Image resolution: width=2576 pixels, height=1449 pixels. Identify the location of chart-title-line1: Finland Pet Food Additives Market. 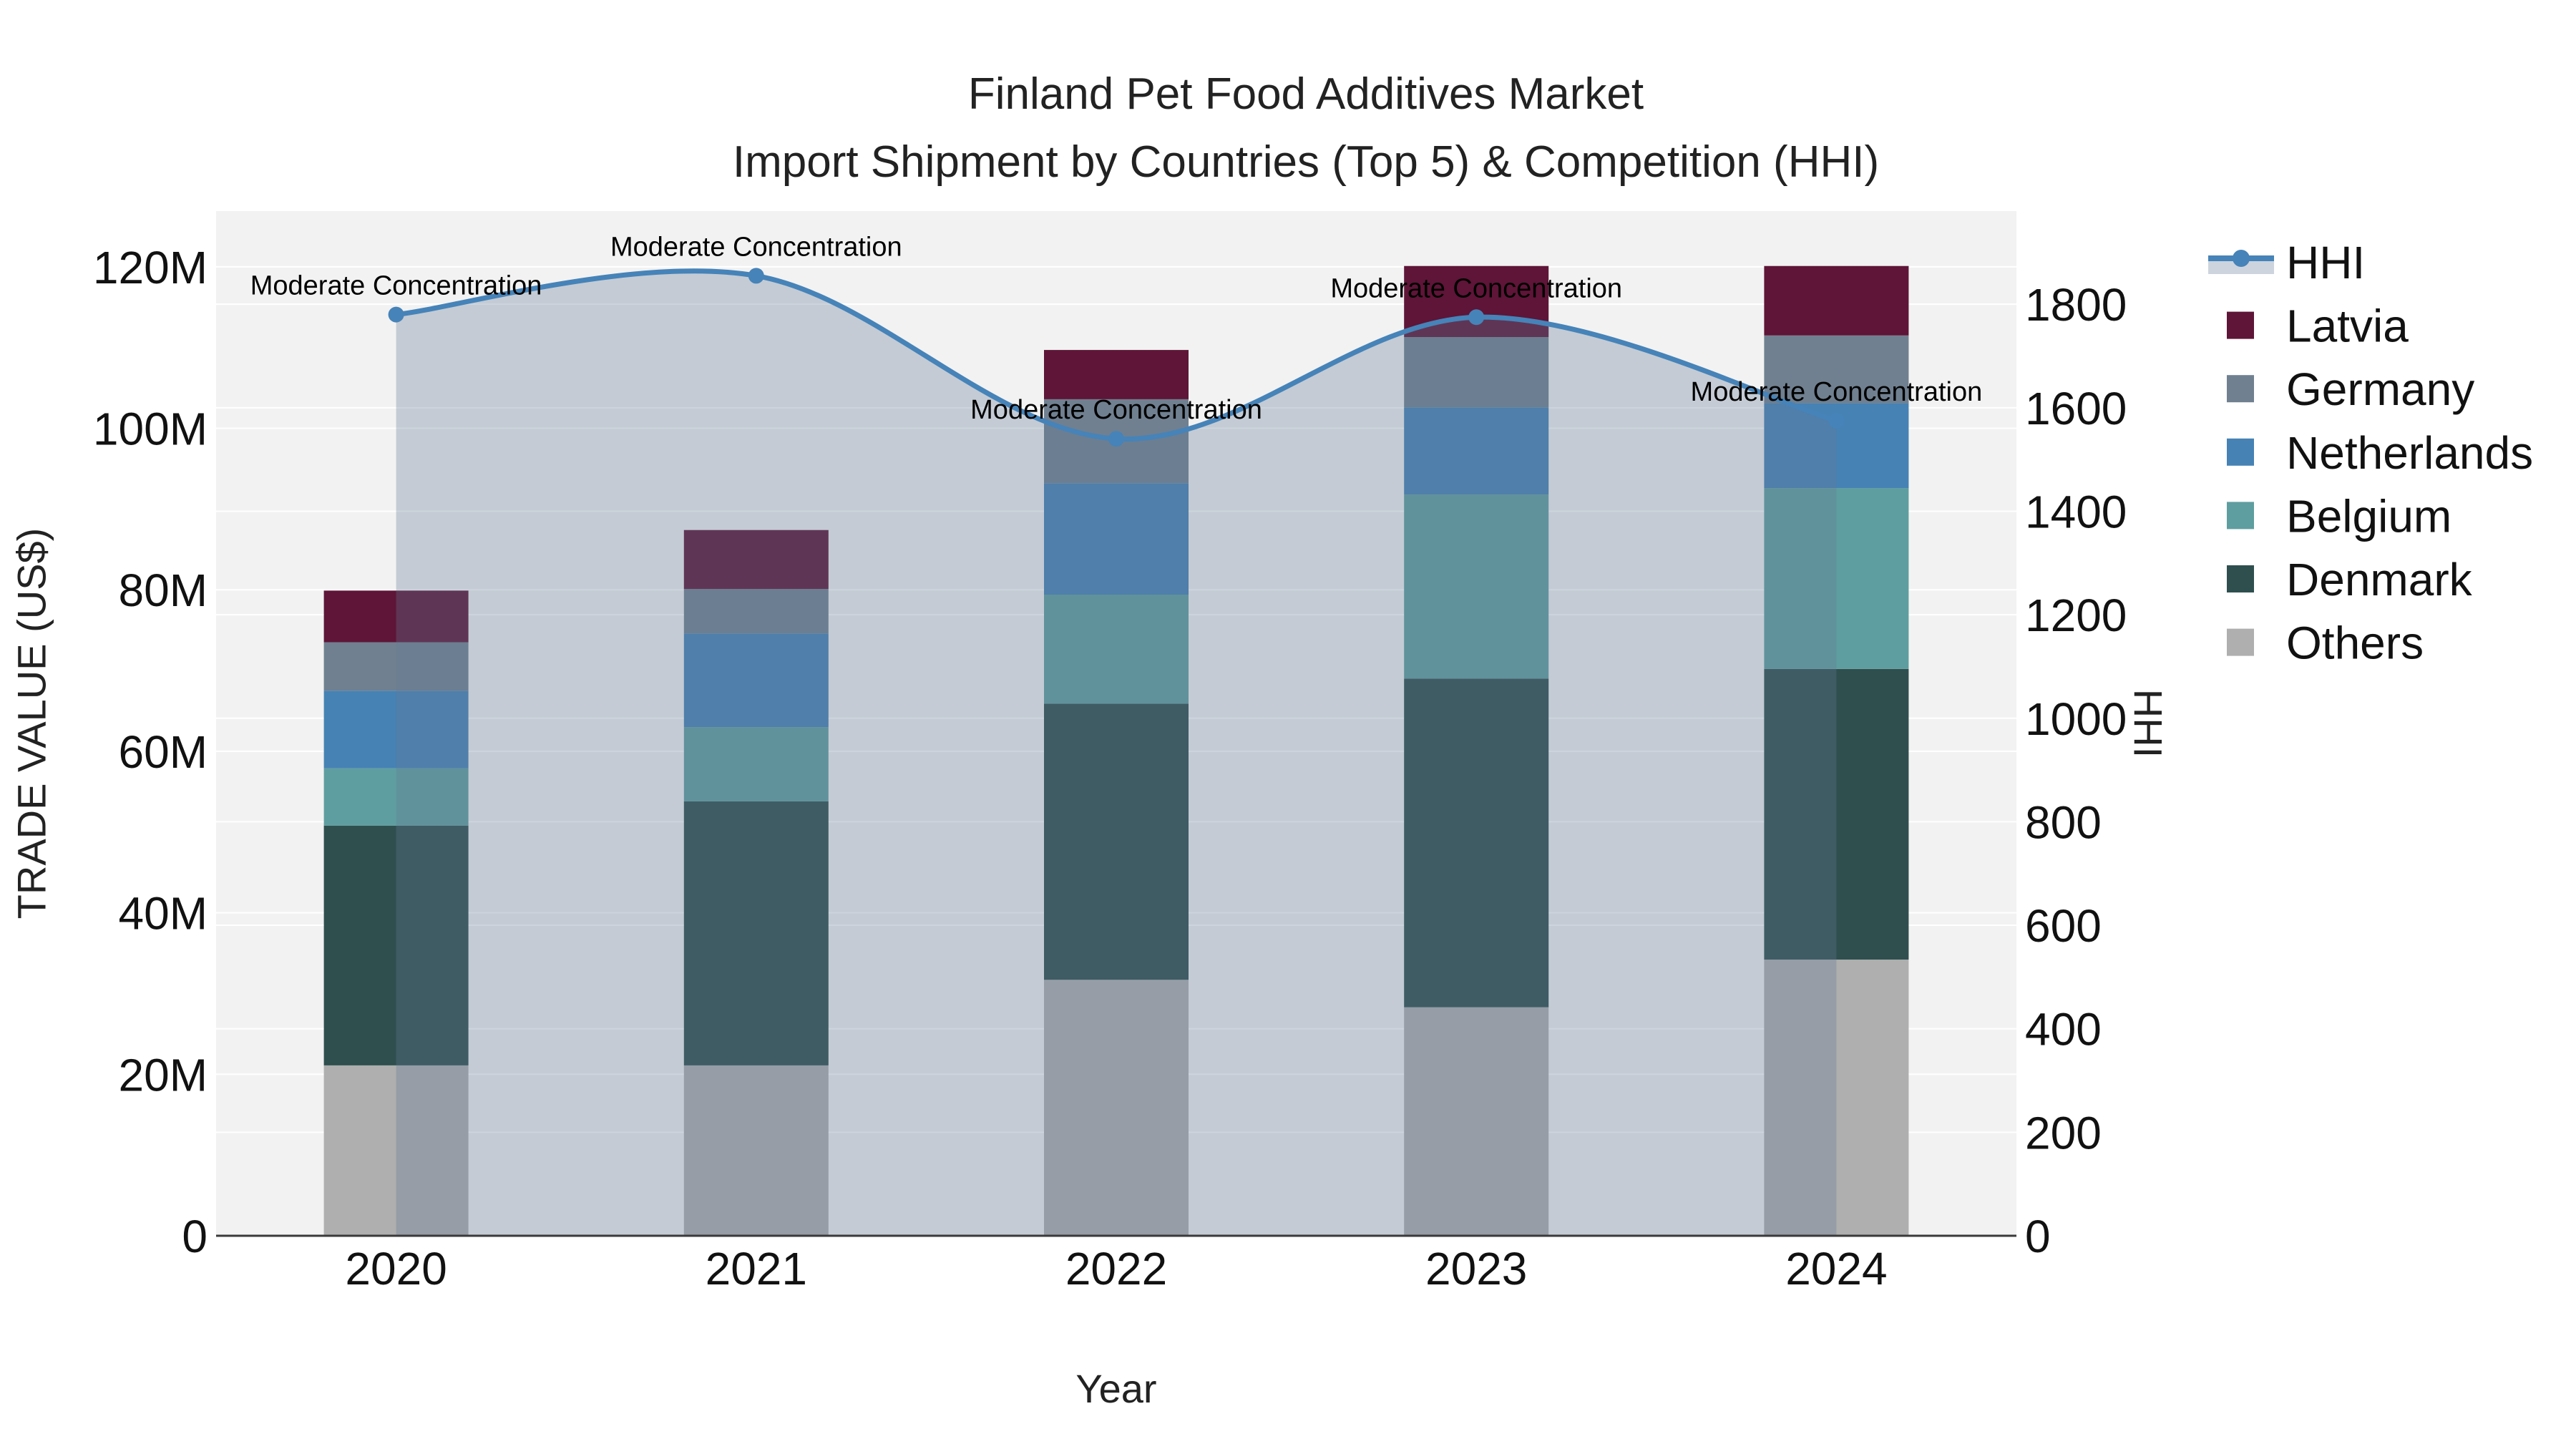
(1305, 94).